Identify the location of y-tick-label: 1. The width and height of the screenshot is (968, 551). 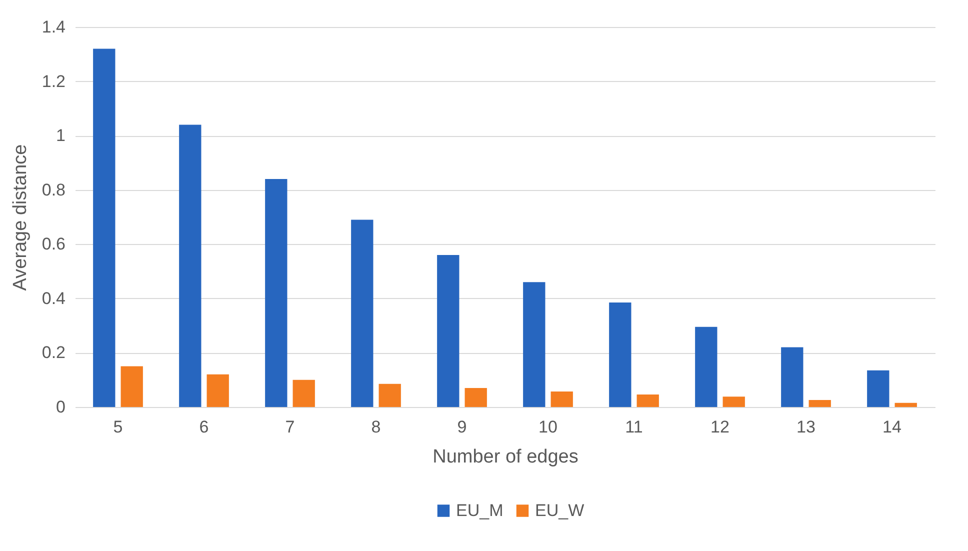
(61, 136).